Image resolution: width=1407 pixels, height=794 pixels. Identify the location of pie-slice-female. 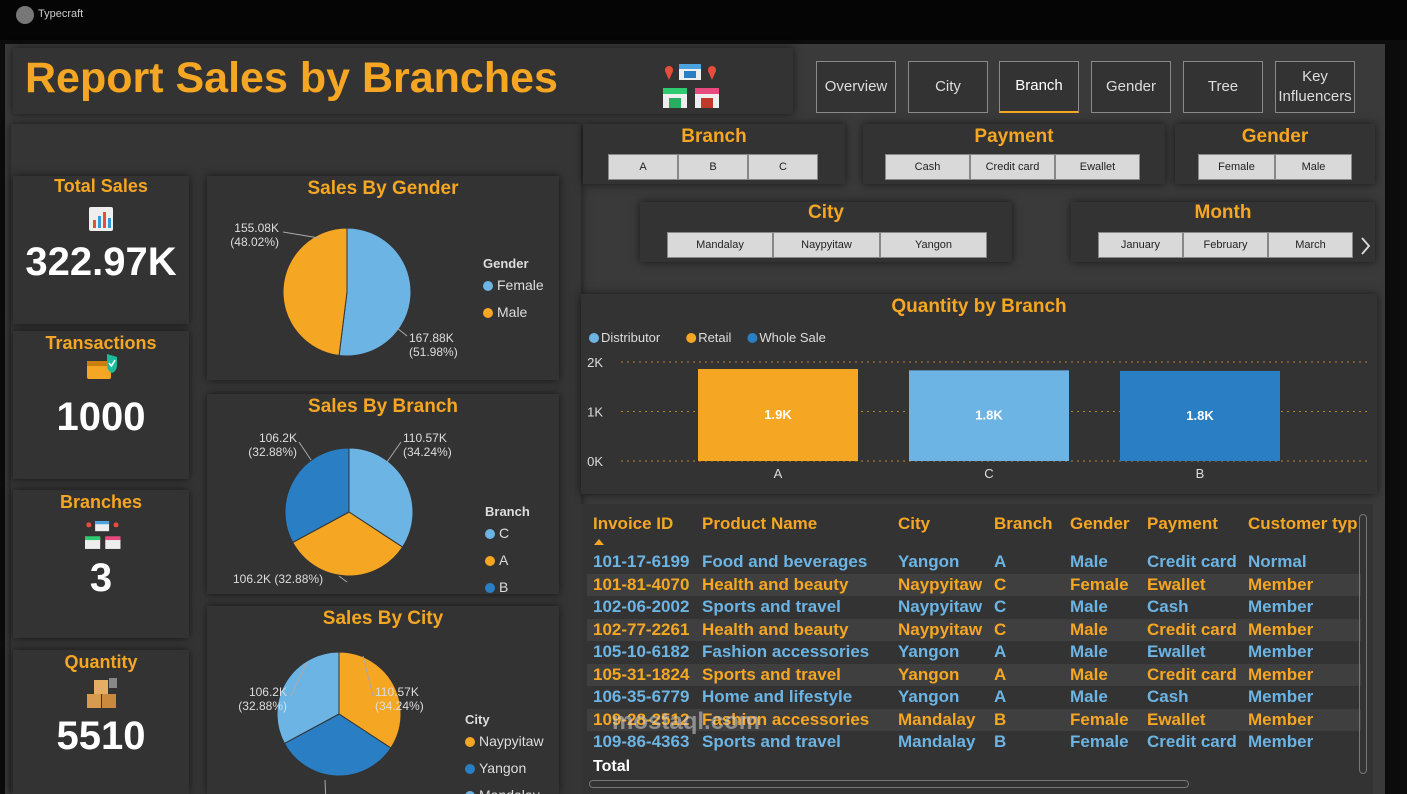
(375, 292).